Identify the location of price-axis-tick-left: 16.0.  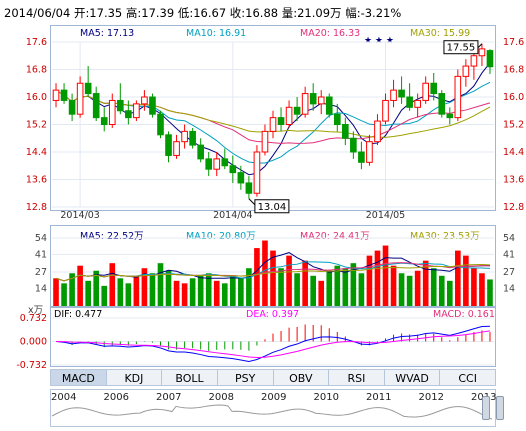
(36, 97).